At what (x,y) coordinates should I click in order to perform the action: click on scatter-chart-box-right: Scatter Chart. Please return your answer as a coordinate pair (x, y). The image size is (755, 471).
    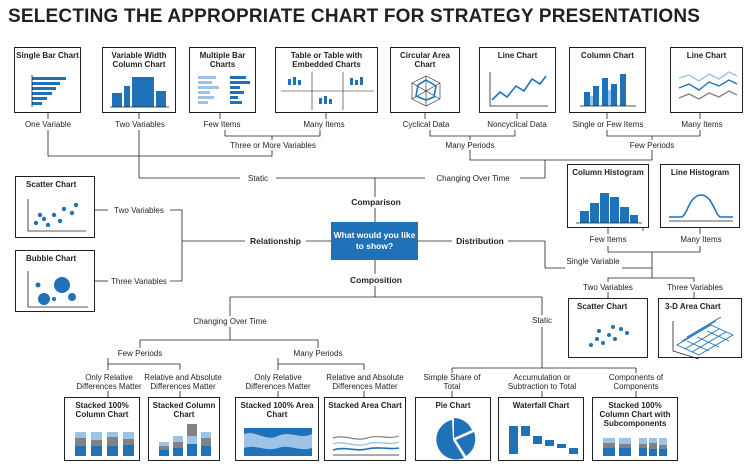
    Looking at the image, I should click on (608, 328).